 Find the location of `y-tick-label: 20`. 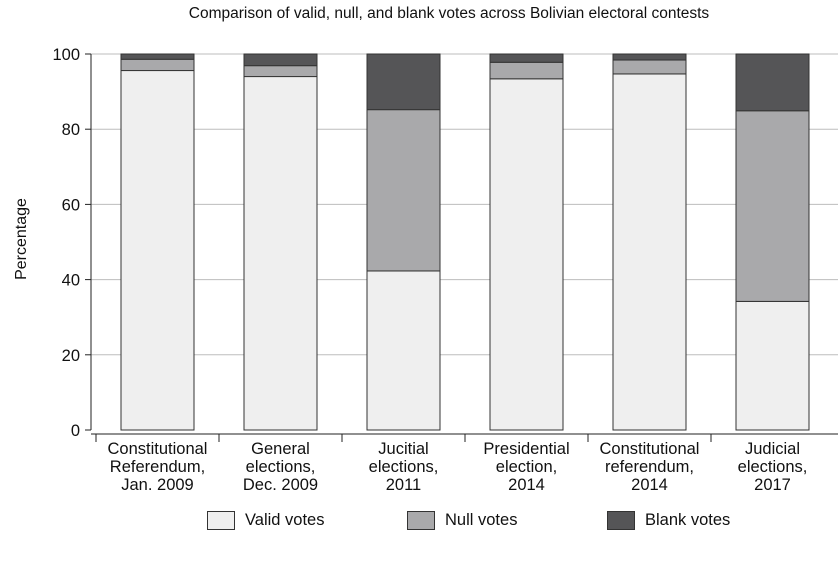

y-tick-label: 20 is located at coordinates (71, 356).